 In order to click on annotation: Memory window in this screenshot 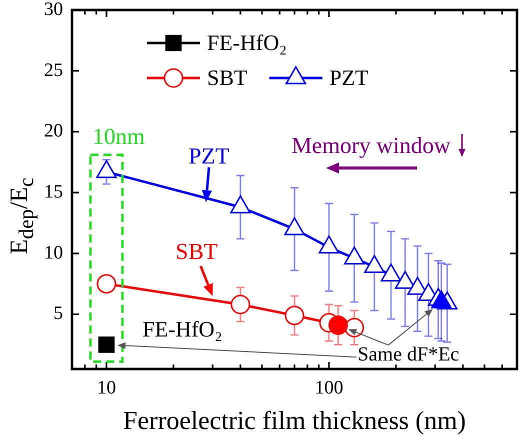, I will do `click(371, 145)`.